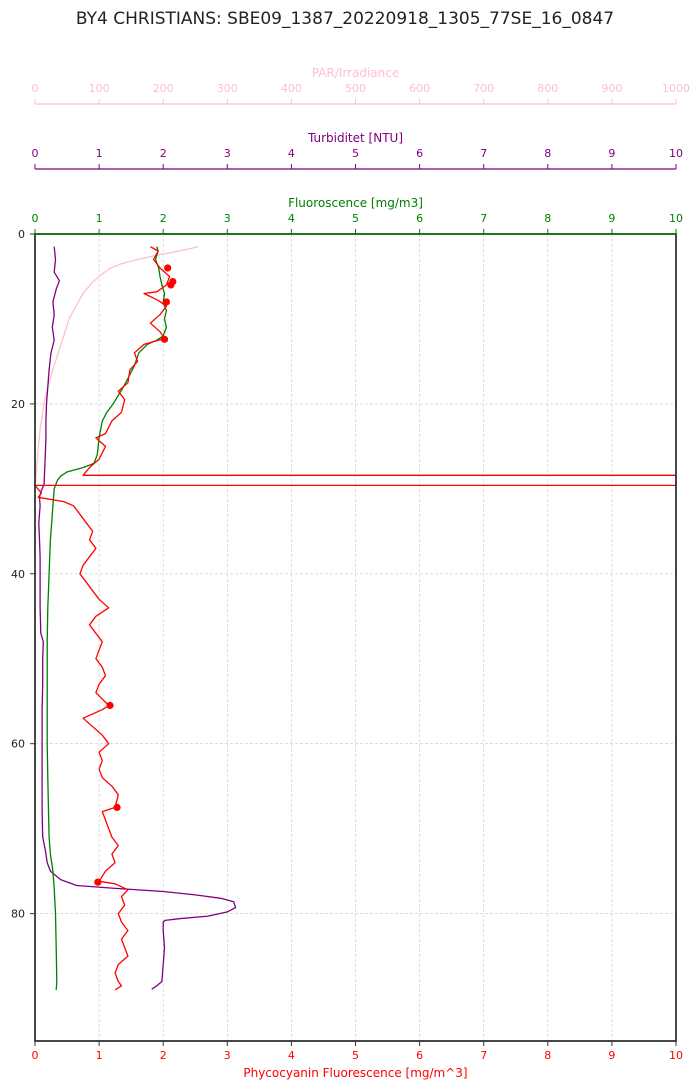  Describe the element at coordinates (35, 153) in the screenshot. I see `tick-label-turb: 0` at that location.